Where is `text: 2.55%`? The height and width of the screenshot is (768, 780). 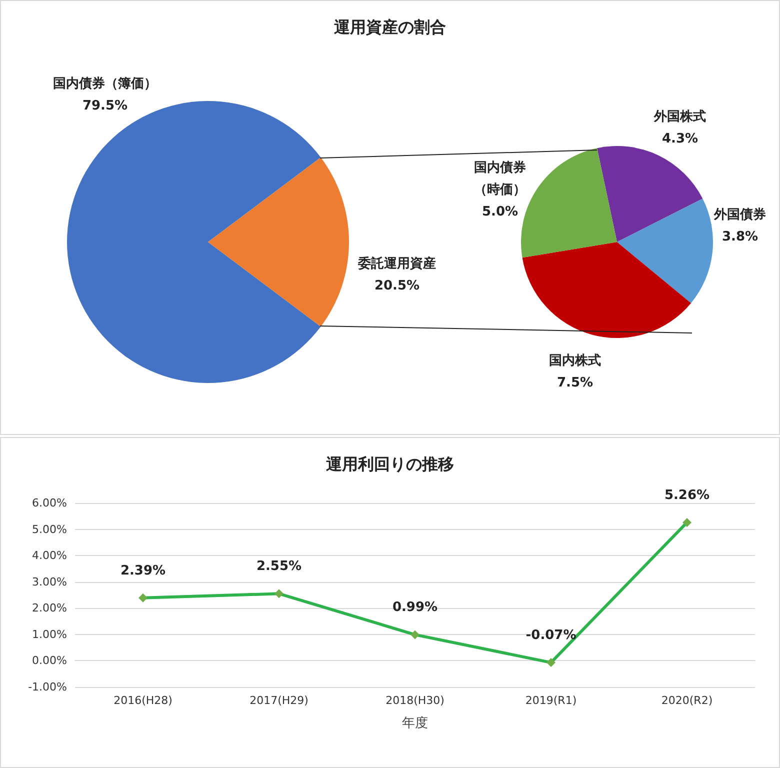
text: 2.55% is located at coordinates (279, 566).